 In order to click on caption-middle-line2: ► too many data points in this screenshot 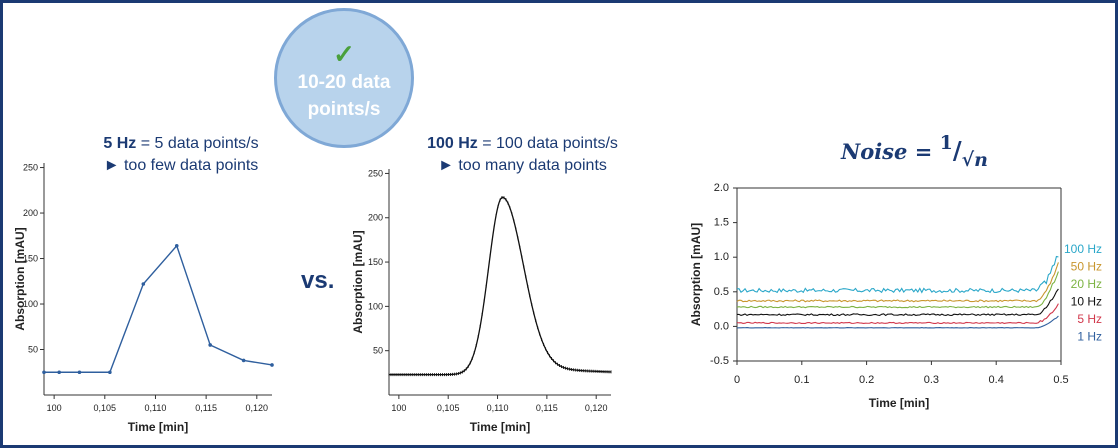, I will do `click(522, 165)`.